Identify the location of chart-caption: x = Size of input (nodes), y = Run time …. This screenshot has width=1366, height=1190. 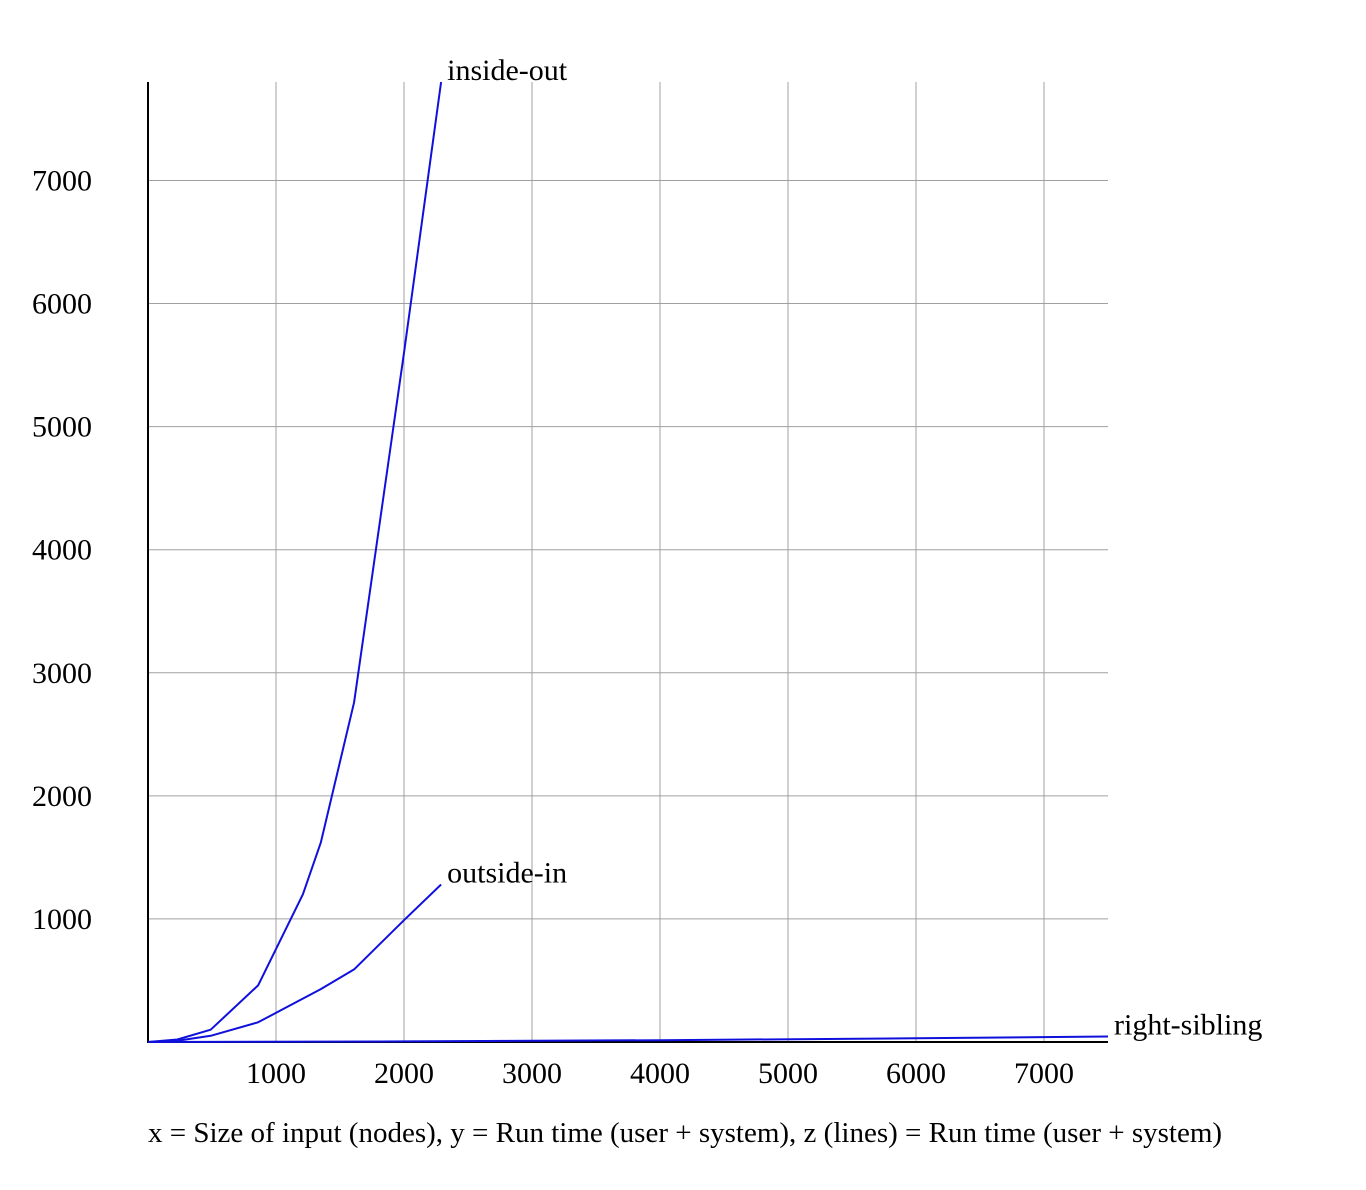
(685, 1133).